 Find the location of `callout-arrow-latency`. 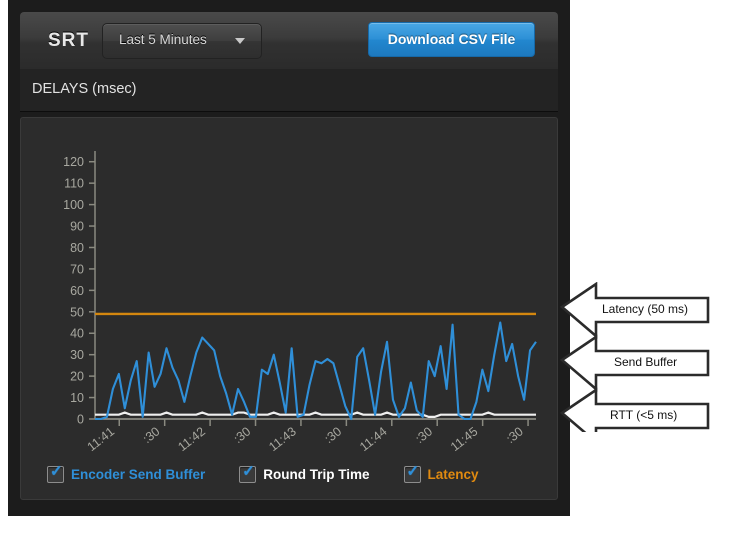

callout-arrow-latency is located at coordinates (634, 310).